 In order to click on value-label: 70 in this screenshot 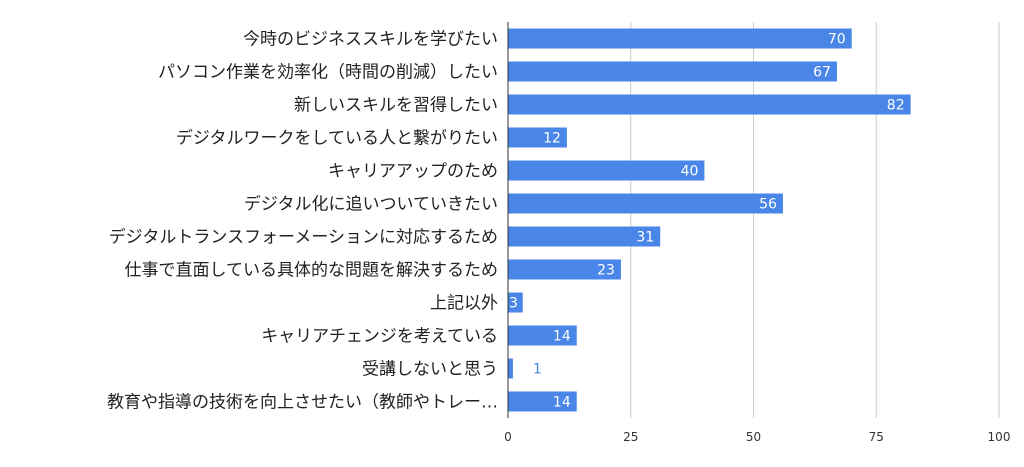, I will do `click(837, 40)`.